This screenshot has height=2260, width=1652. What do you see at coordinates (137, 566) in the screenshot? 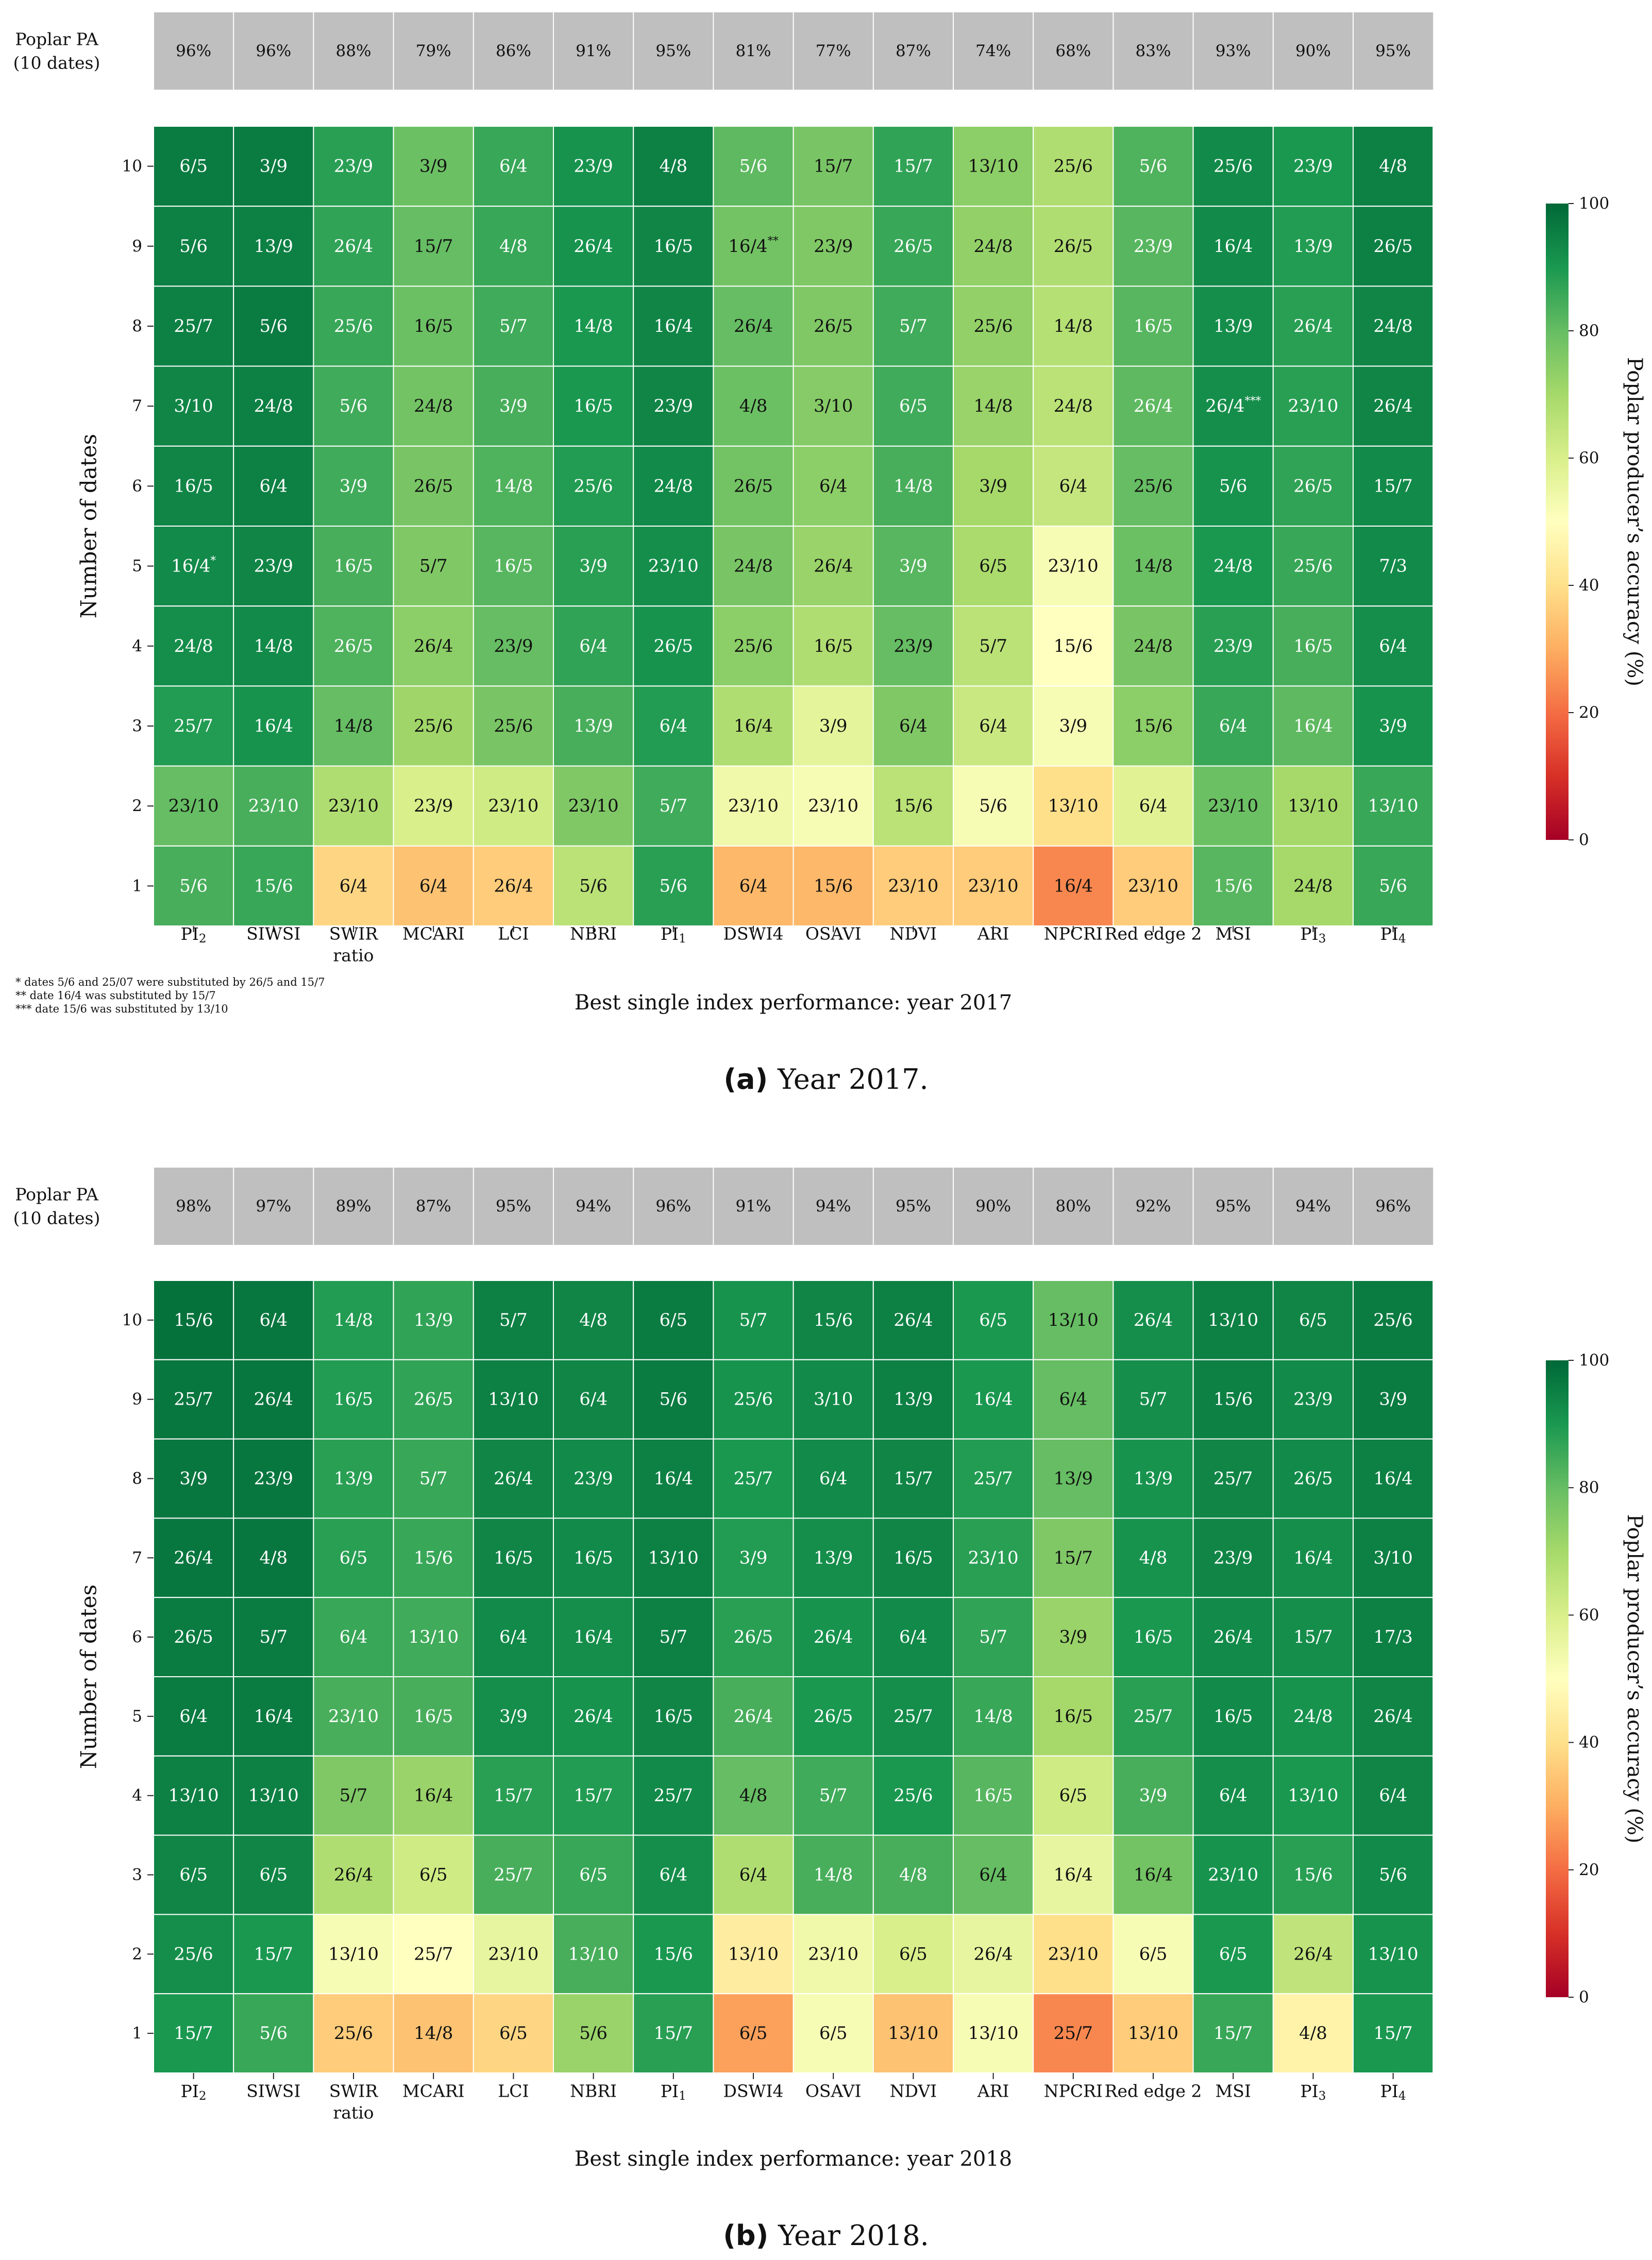
I see `y-tick-label: 5` at bounding box center [137, 566].